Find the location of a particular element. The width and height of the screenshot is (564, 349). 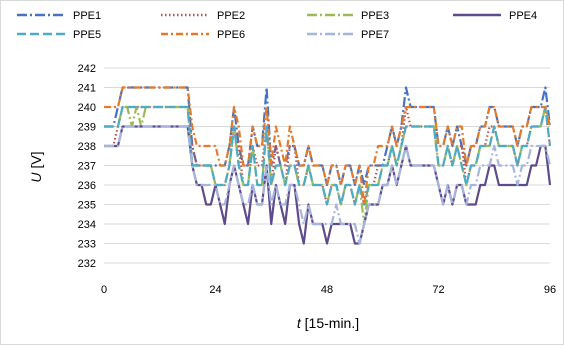

y-tick-label: 238 is located at coordinates (87, 147).